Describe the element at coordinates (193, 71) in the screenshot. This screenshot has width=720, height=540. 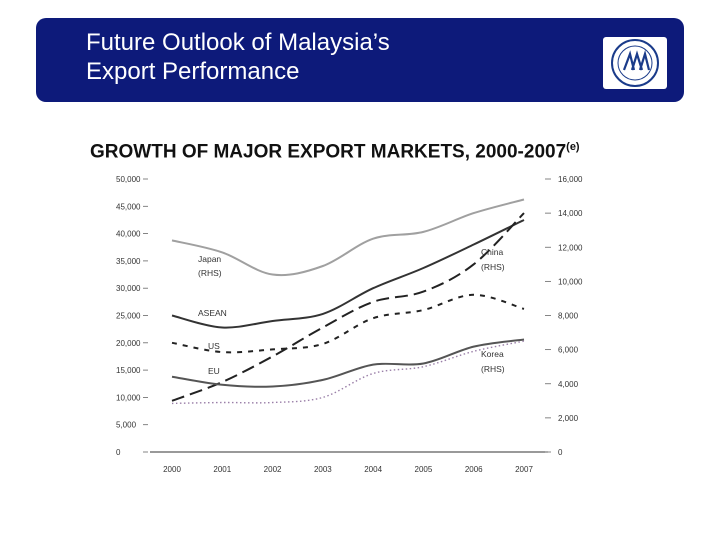
I see `slide-title-line2: Export Performance` at that location.